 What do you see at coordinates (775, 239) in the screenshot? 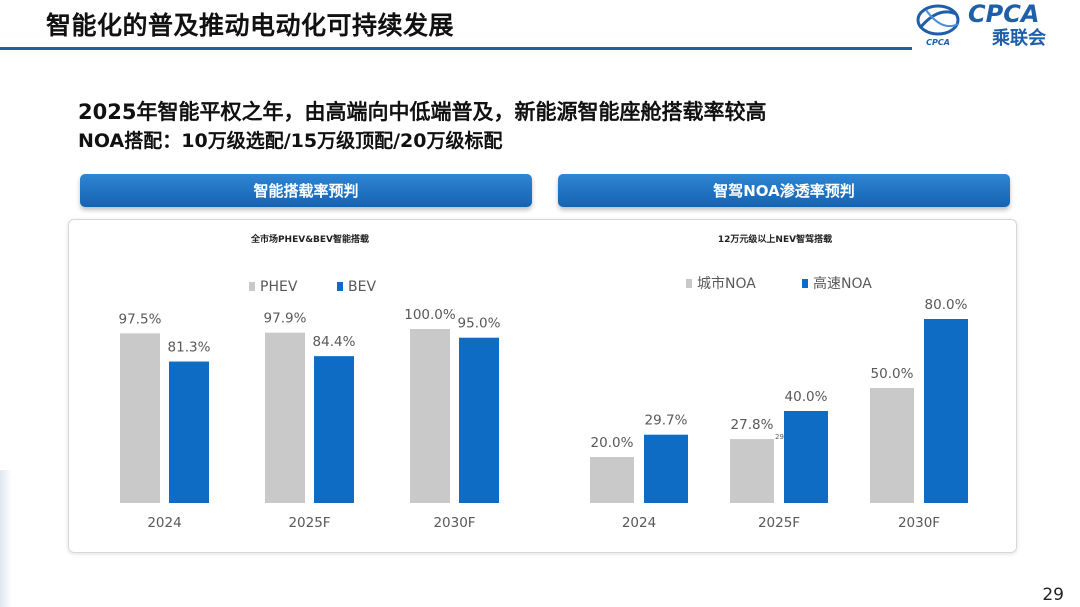
I see `chart-title: 12万元级以上NEV智驾搭载` at bounding box center [775, 239].